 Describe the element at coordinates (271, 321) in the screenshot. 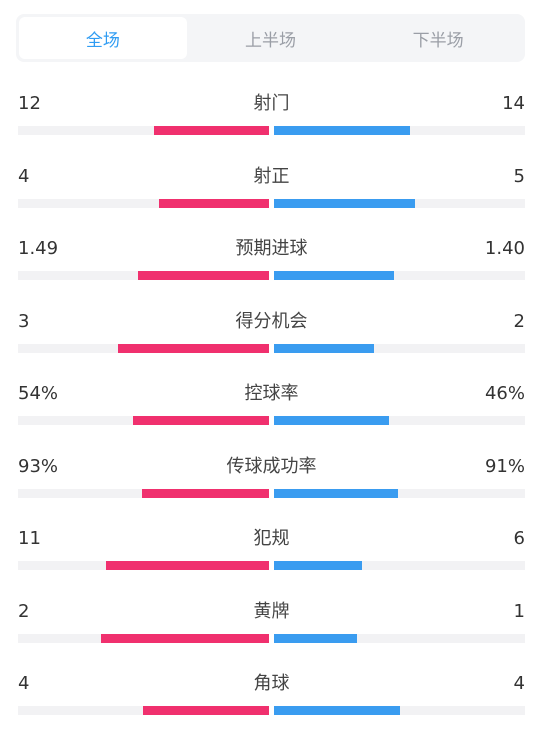

I see `stat-label: 得分机会` at that location.